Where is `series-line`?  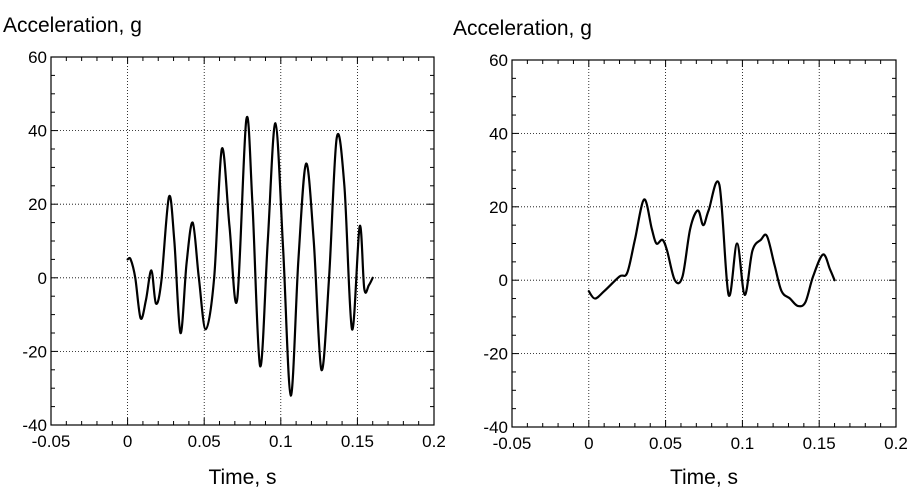
series-line is located at coordinates (711, 244).